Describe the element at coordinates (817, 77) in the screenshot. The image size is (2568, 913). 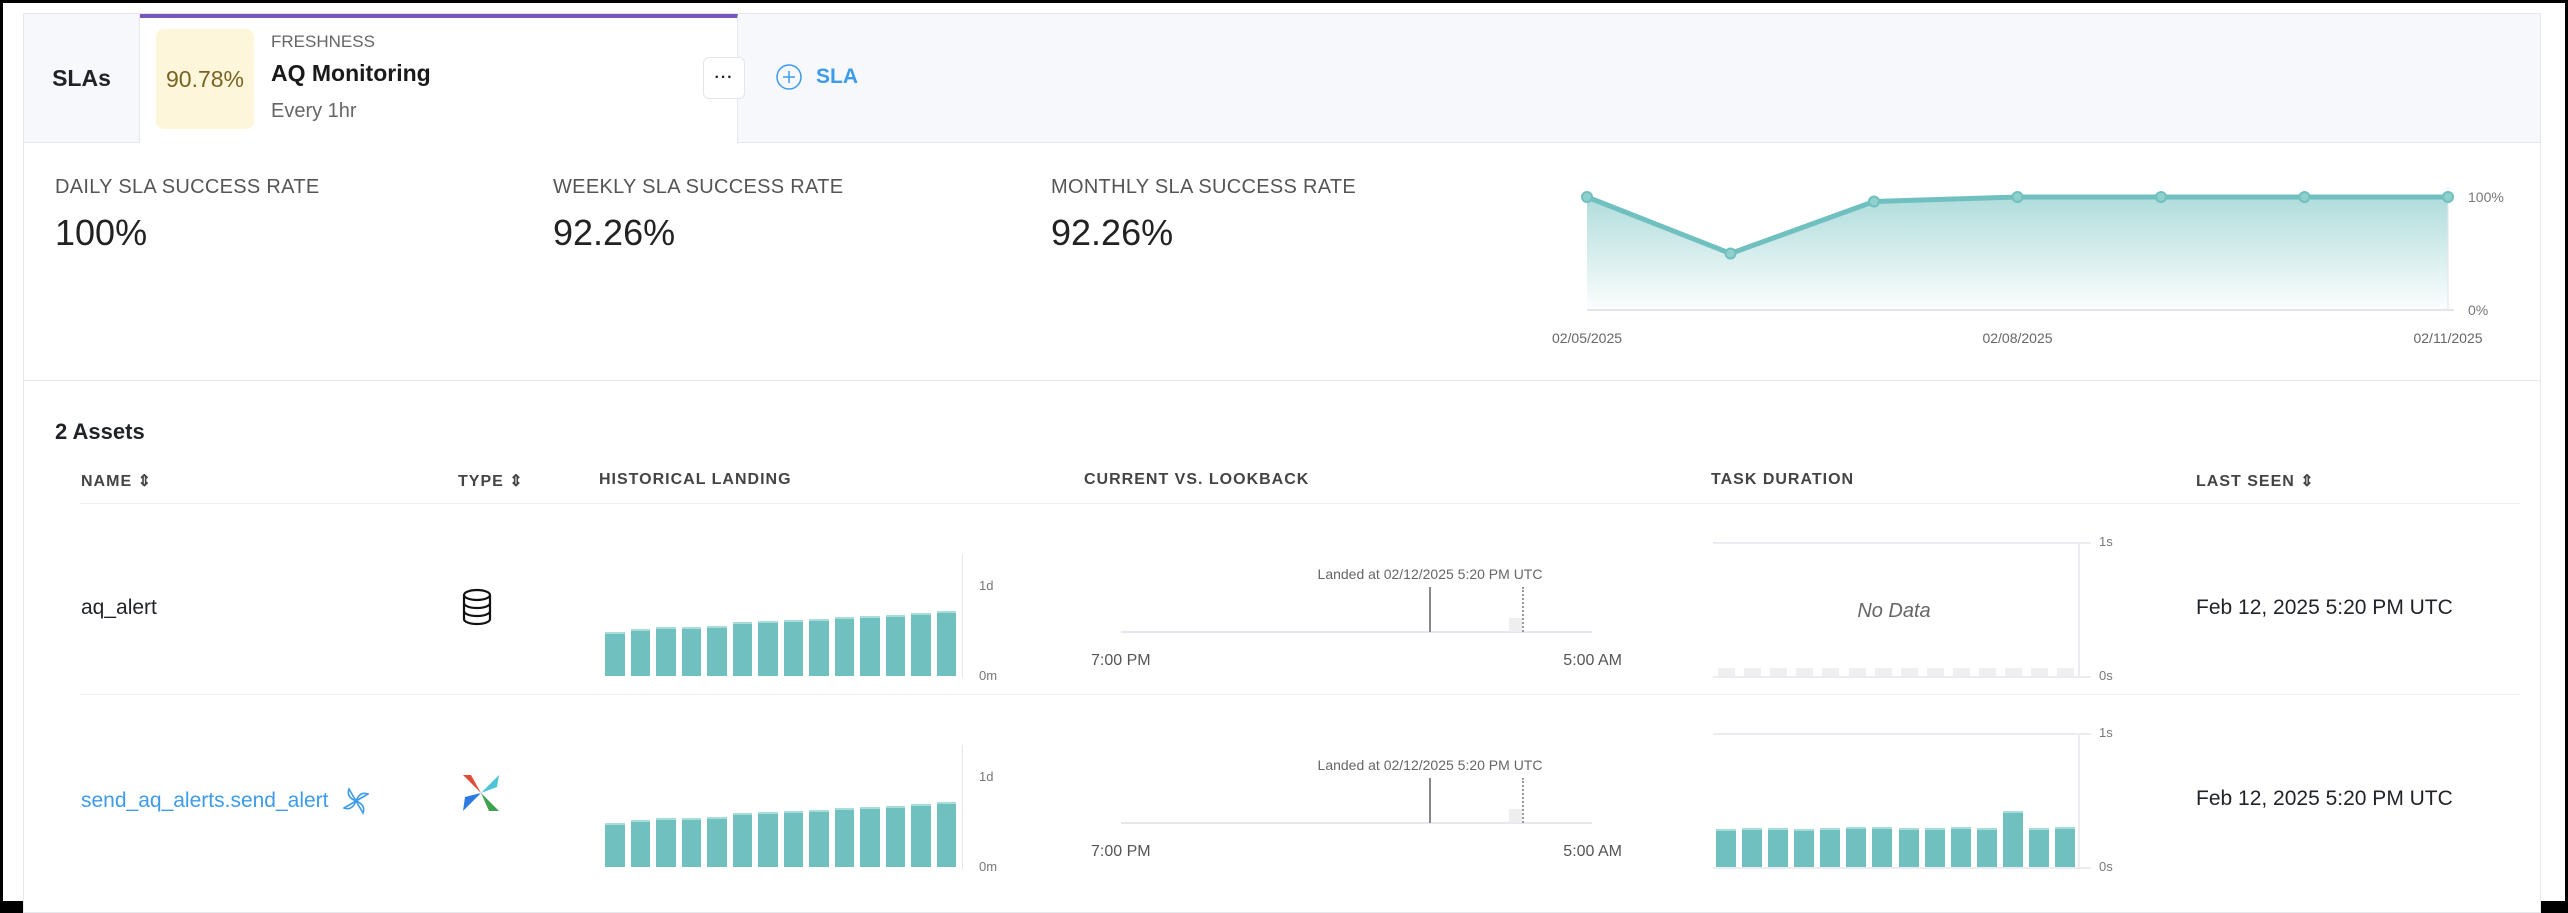
I see `add-sla-button: SLA` at that location.